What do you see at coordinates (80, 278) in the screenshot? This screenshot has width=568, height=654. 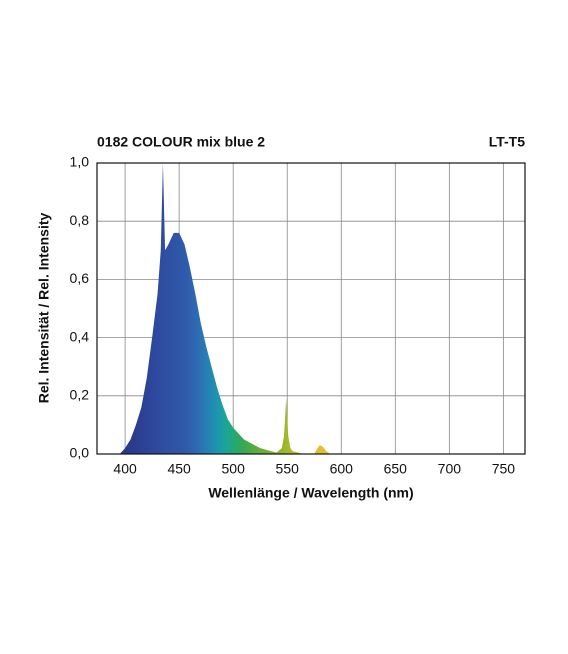 I see `y-tick-label: 0,6` at bounding box center [80, 278].